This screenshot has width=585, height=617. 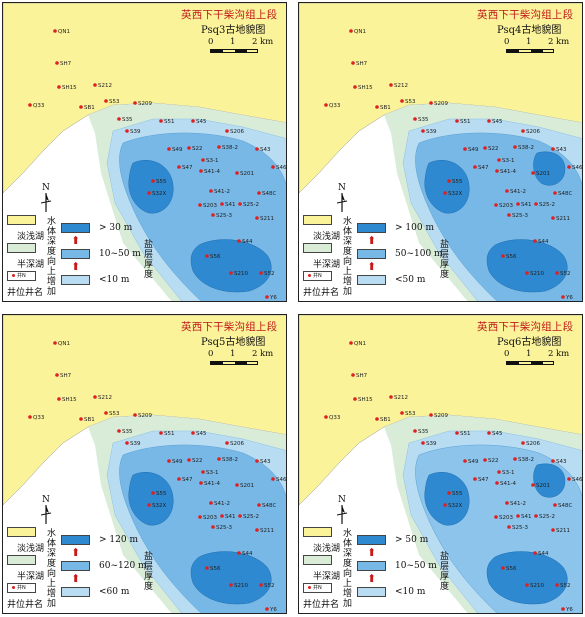 I want to click on well-label-s45: S45, so click(x=201, y=434).